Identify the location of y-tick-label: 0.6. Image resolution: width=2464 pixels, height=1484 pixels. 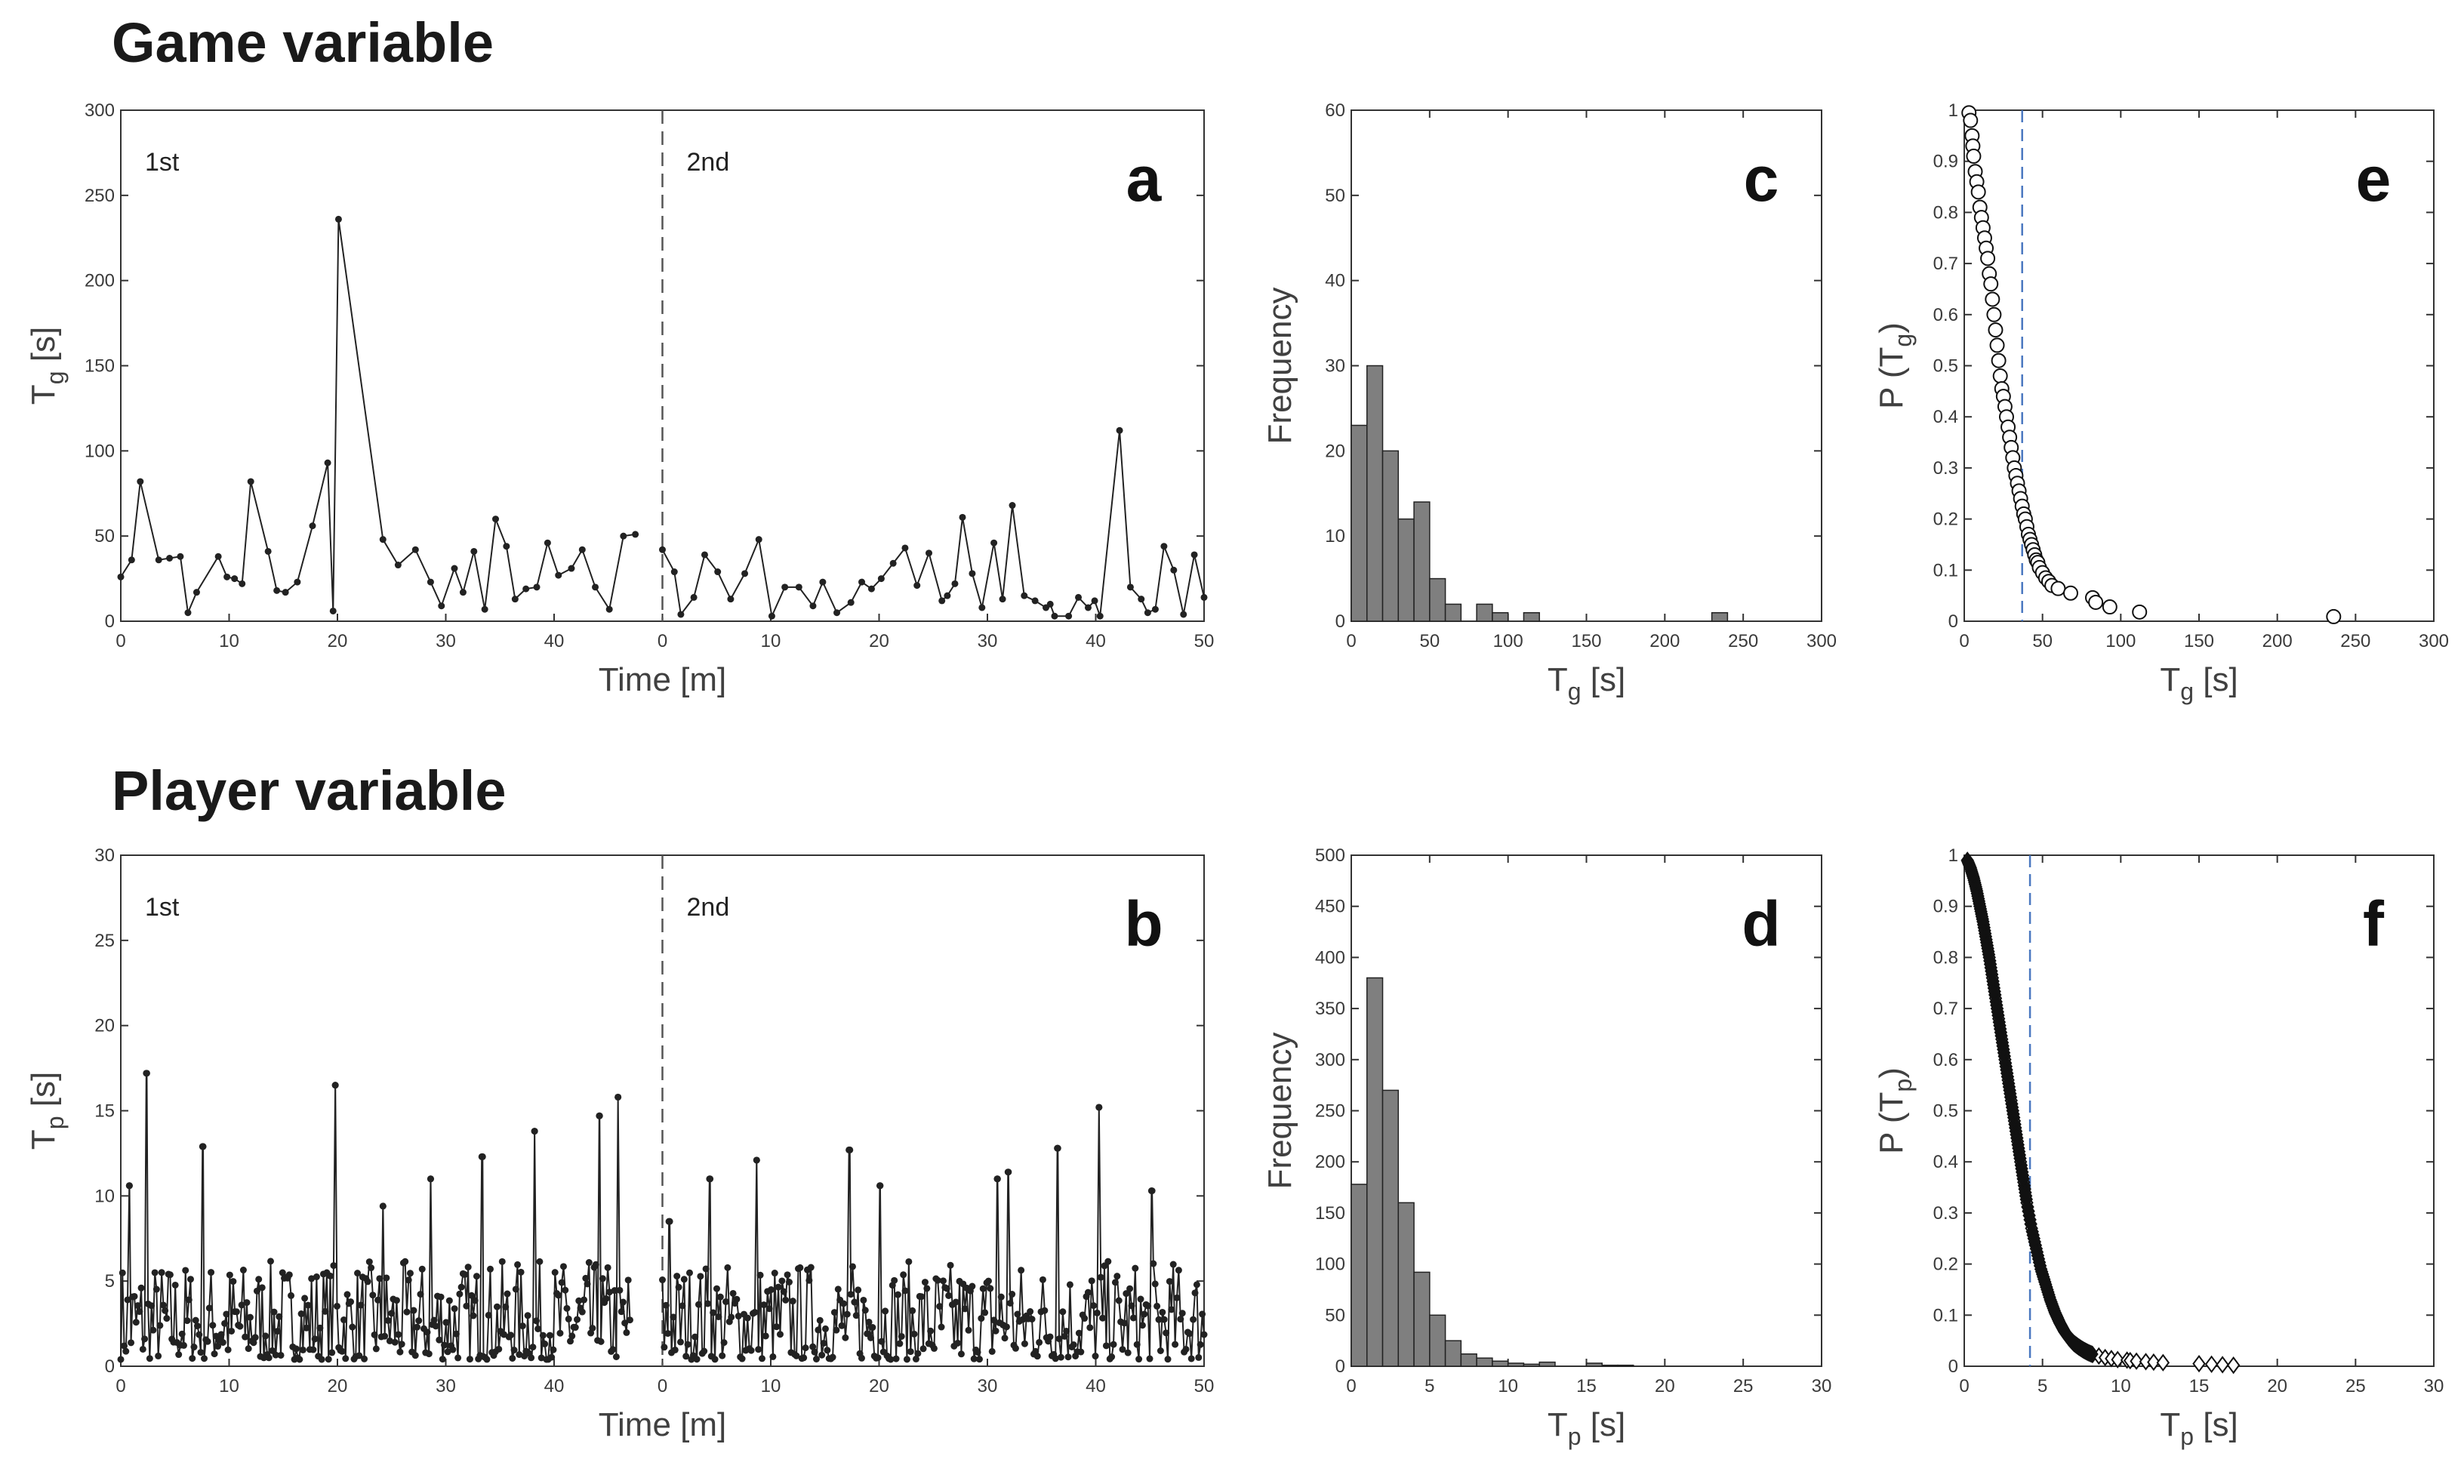
(1945, 1060).